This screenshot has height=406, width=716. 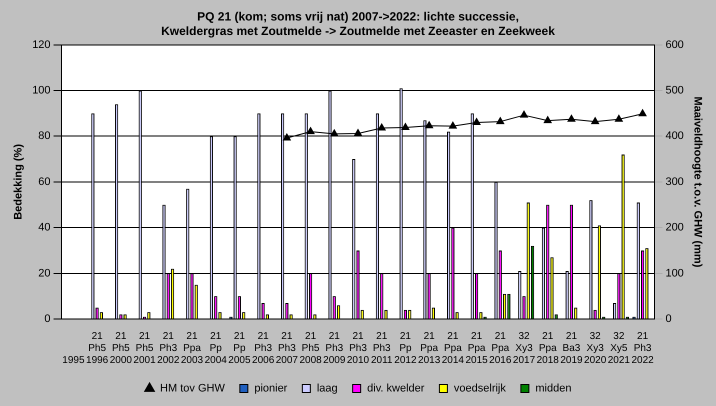 I want to click on y-tick-label: 40, so click(x=44, y=228).